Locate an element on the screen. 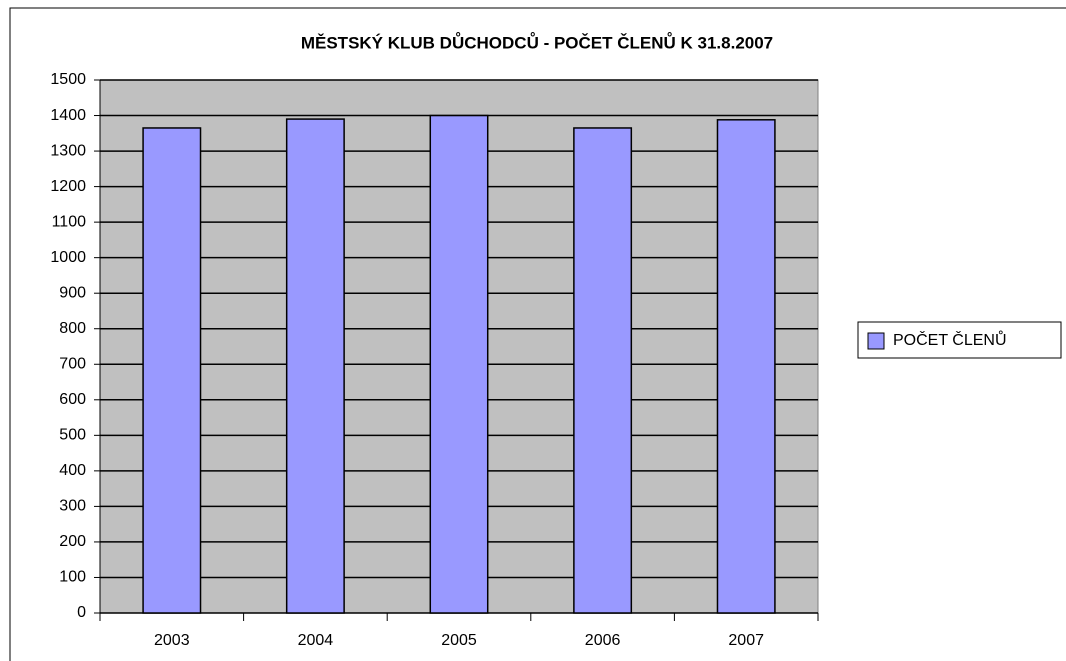  y-tick-label: 100 is located at coordinates (72, 577).